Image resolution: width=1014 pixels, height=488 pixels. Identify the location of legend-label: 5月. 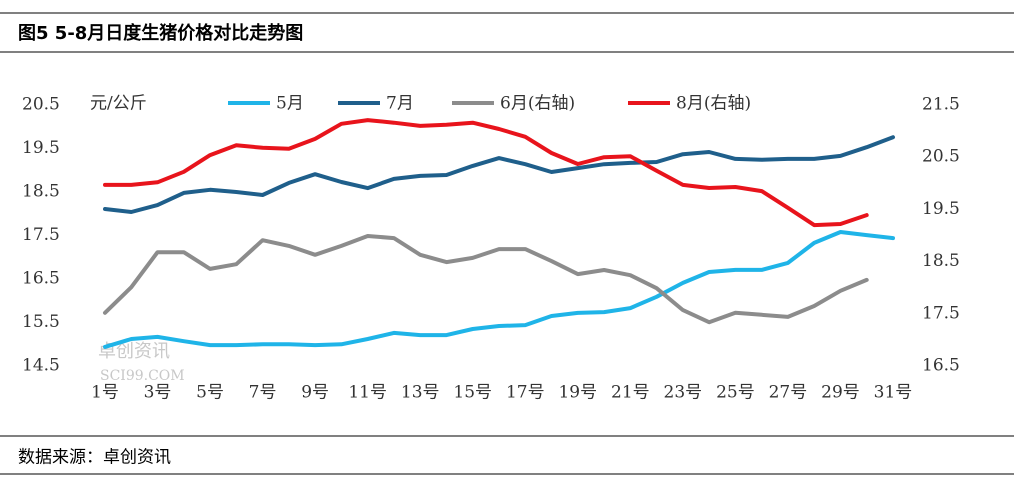
(290, 104).